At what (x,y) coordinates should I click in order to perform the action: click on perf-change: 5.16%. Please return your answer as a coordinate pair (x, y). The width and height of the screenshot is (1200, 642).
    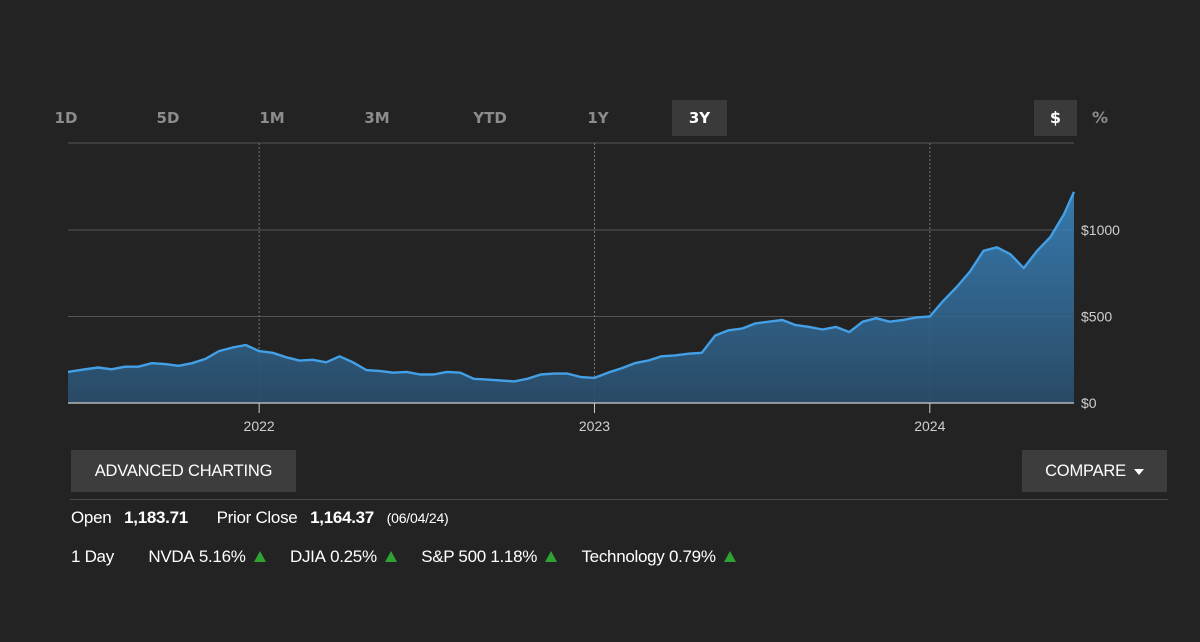
    Looking at the image, I should click on (222, 556).